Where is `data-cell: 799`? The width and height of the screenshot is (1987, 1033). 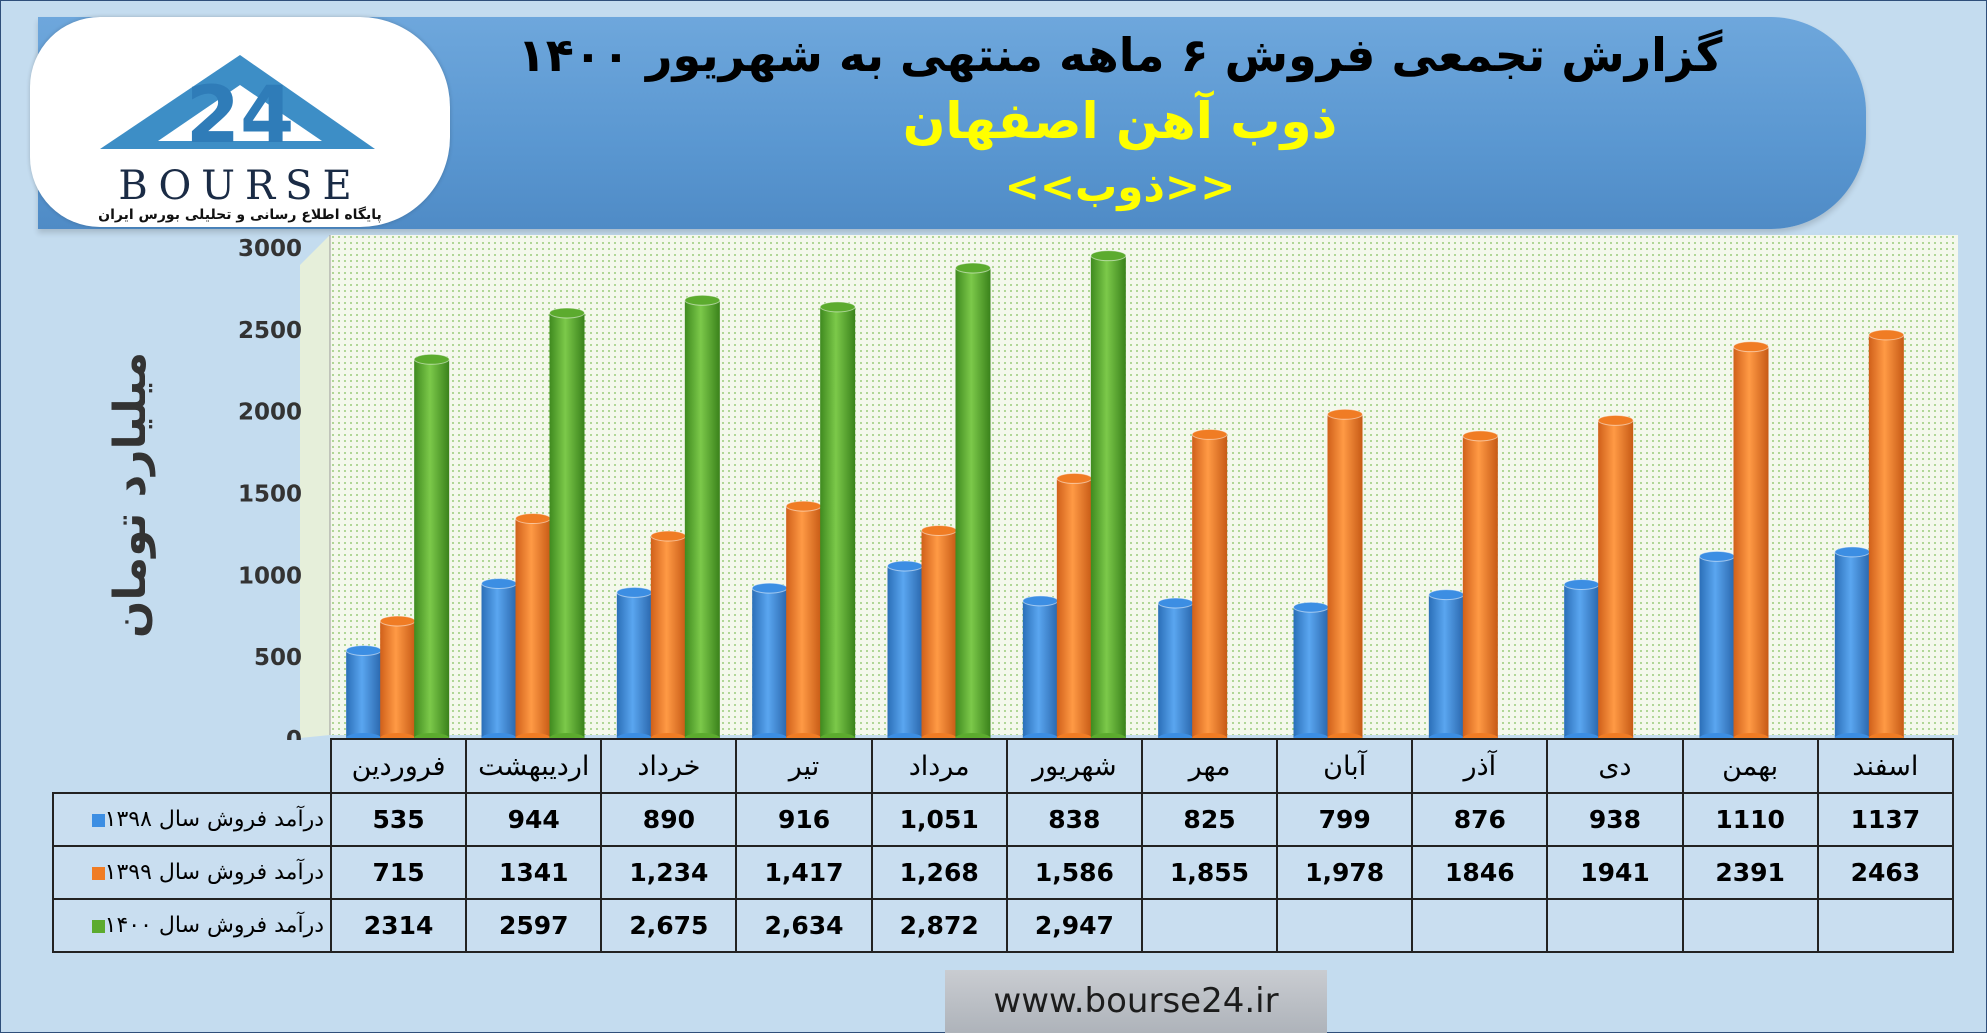
data-cell: 799 is located at coordinates (1345, 819).